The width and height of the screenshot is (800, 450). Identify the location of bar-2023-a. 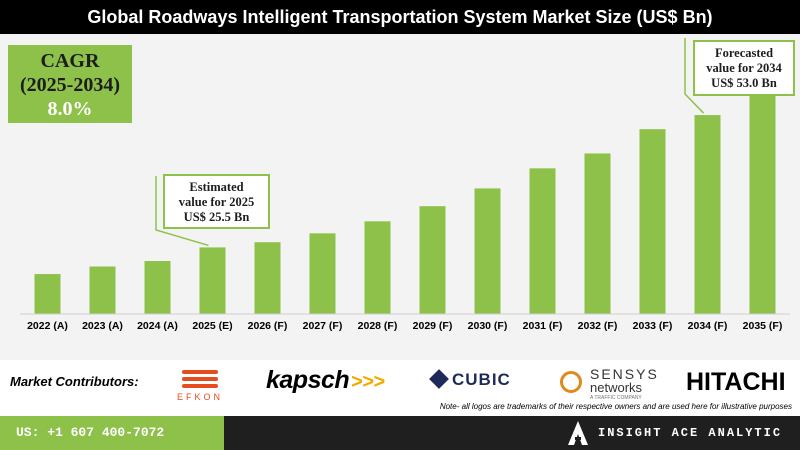
(102, 290).